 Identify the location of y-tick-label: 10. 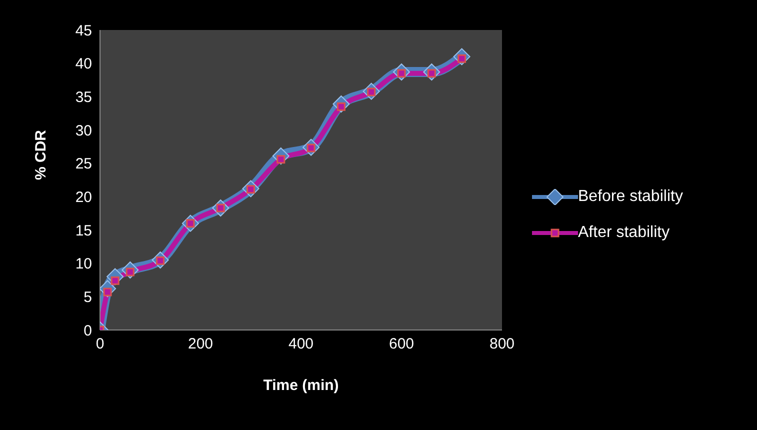
(83, 264).